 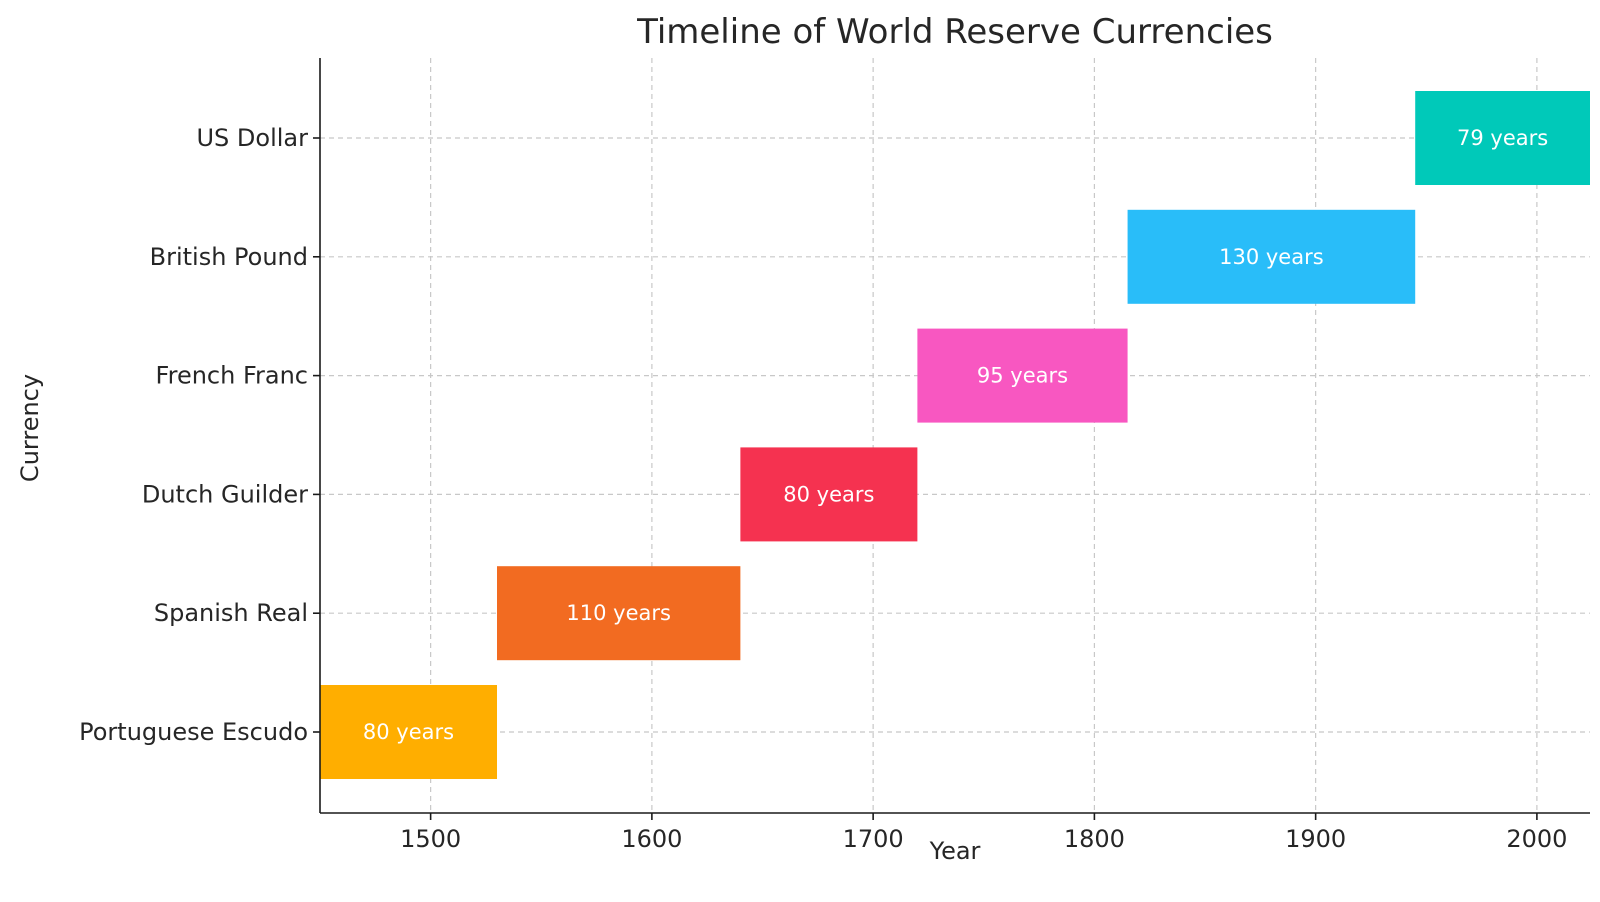 What do you see at coordinates (193, 732) in the screenshot?
I see `y-tick-label: Portuguese Escudo` at bounding box center [193, 732].